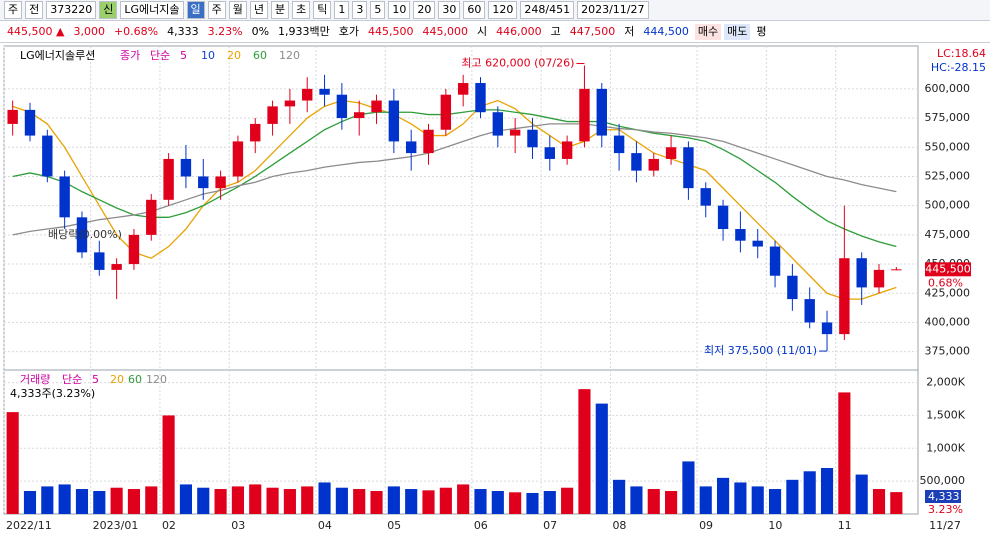 The image size is (990, 540). What do you see at coordinates (378, 10) in the screenshot?
I see `toolbar-button: 5` at bounding box center [378, 10].